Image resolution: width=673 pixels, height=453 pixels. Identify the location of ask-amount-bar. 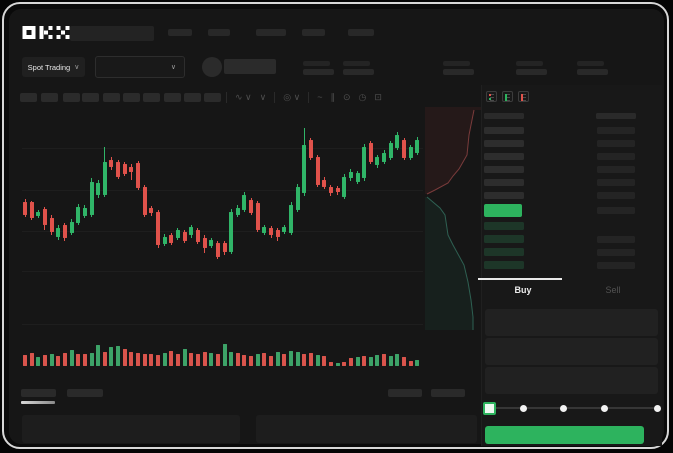
(616, 195).